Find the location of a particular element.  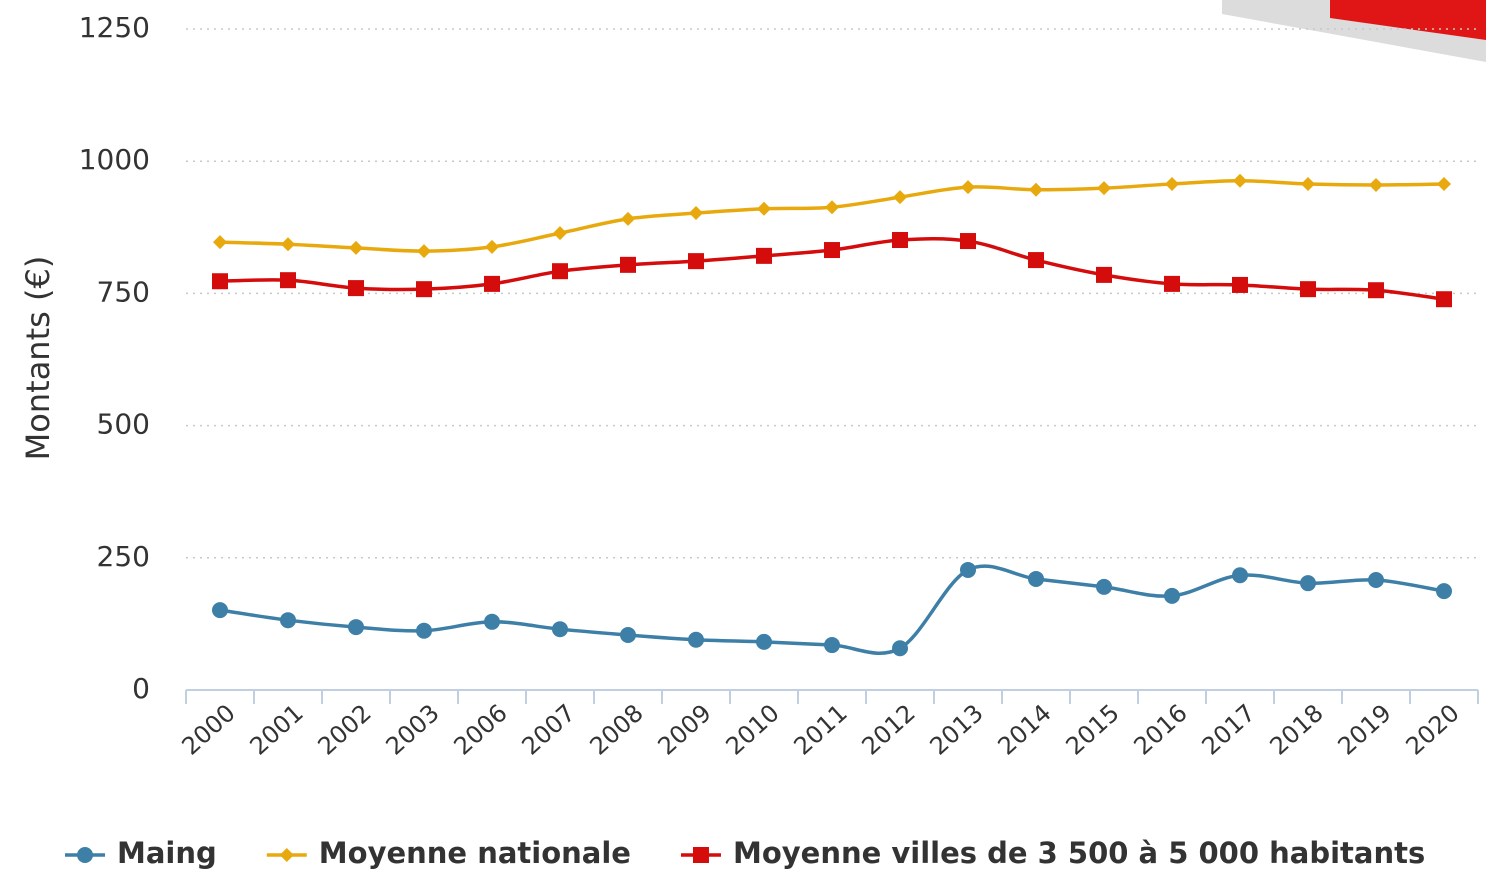

x-tick-label: 2007 is located at coordinates (549, 730).